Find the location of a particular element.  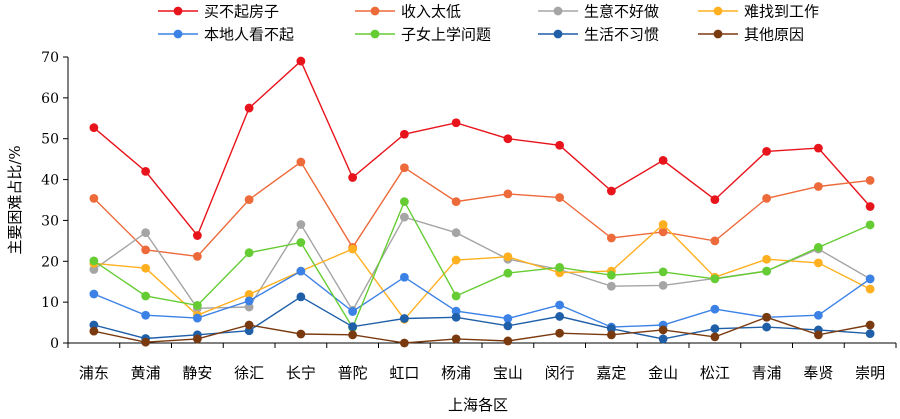

x-tick-label: 静安 is located at coordinates (197, 373).